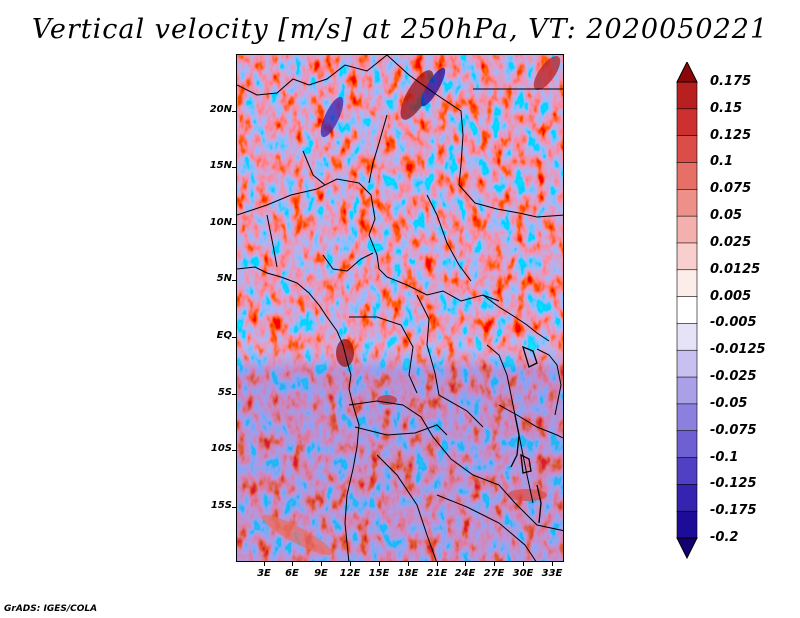  Describe the element at coordinates (220, 222) in the screenshot. I see `lat-label-10n: 10N` at that location.